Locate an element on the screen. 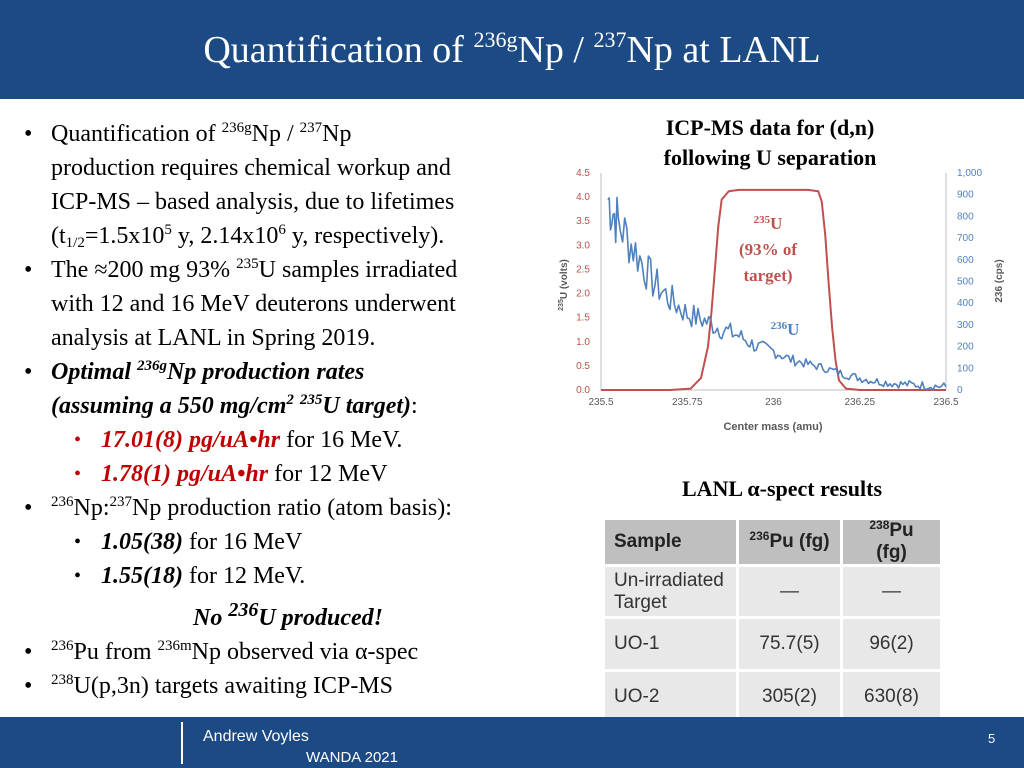 The height and width of the screenshot is (768, 1024). y-right-tick-label: 1,000 is located at coordinates (969, 173).